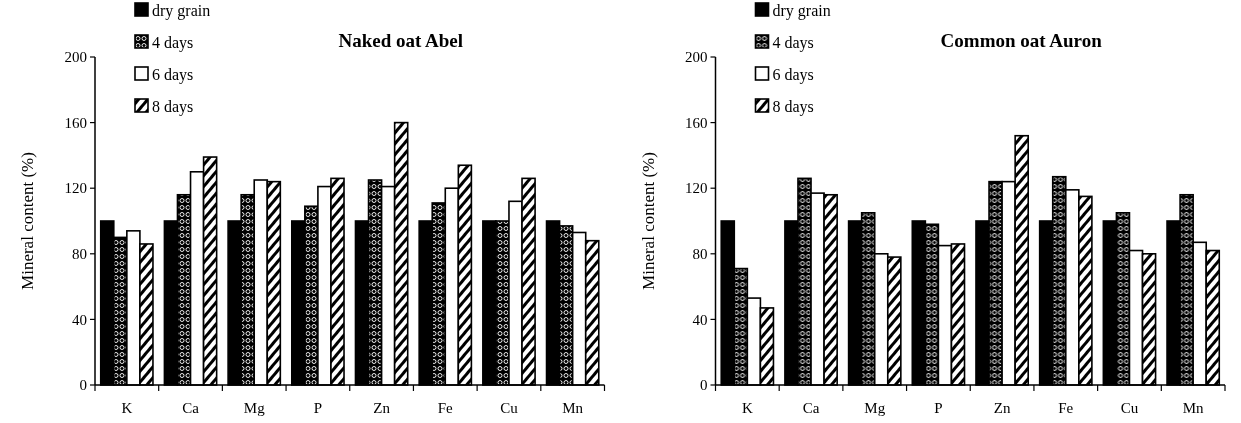  What do you see at coordinates (1021, 40) in the screenshot?
I see `chart-title: Common oat Auron` at bounding box center [1021, 40].